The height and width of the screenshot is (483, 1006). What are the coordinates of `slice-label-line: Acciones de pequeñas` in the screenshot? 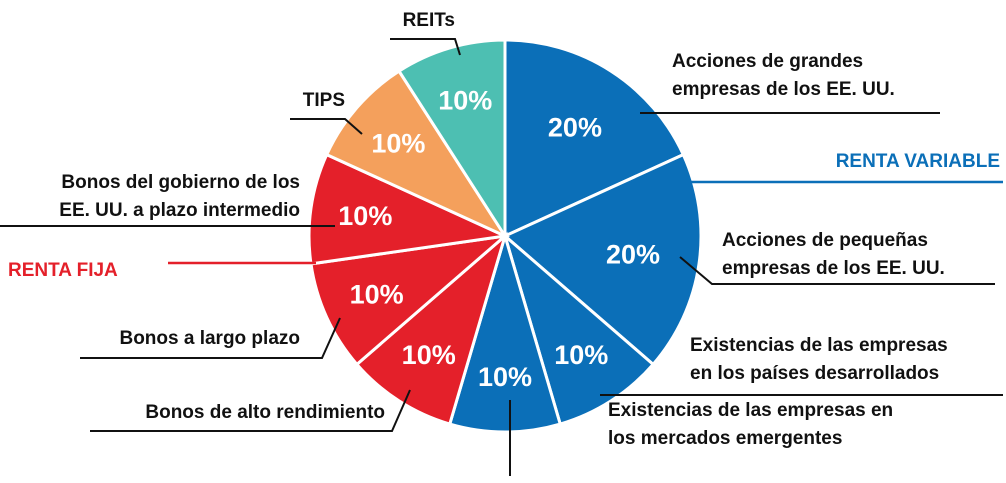 It's located at (825, 240).